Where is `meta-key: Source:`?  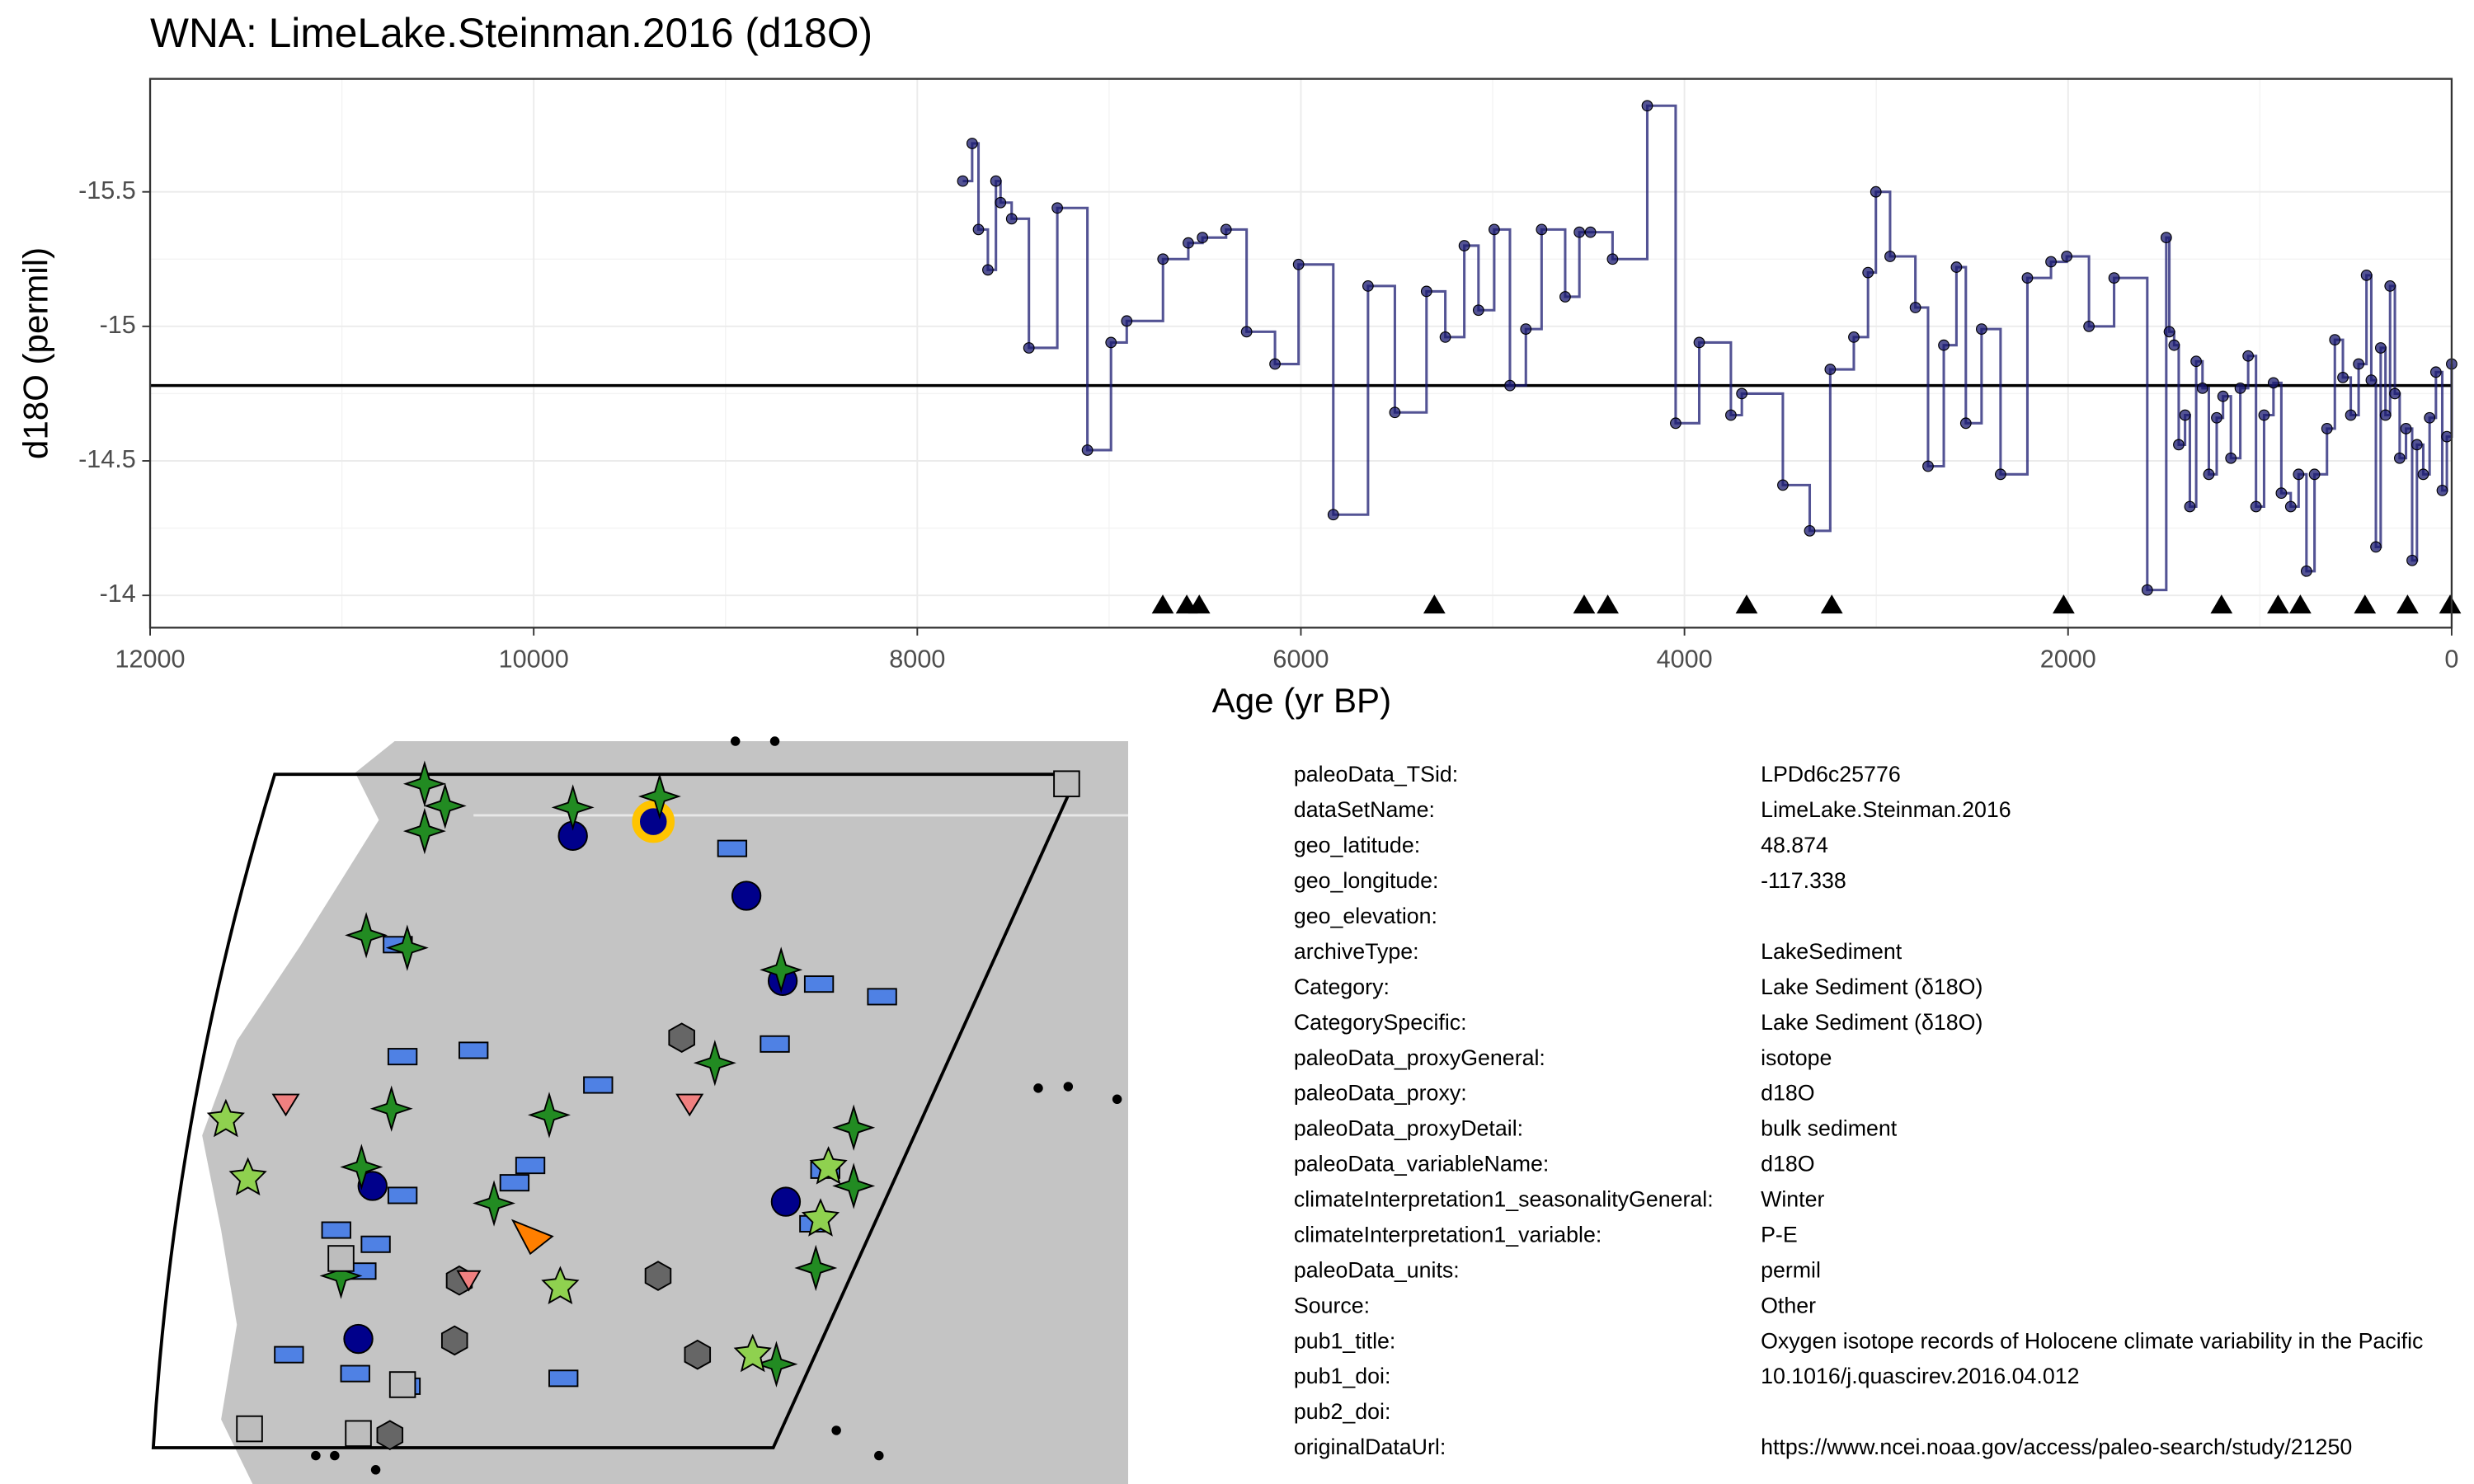 meta-key: Source: is located at coordinates (1332, 1305).